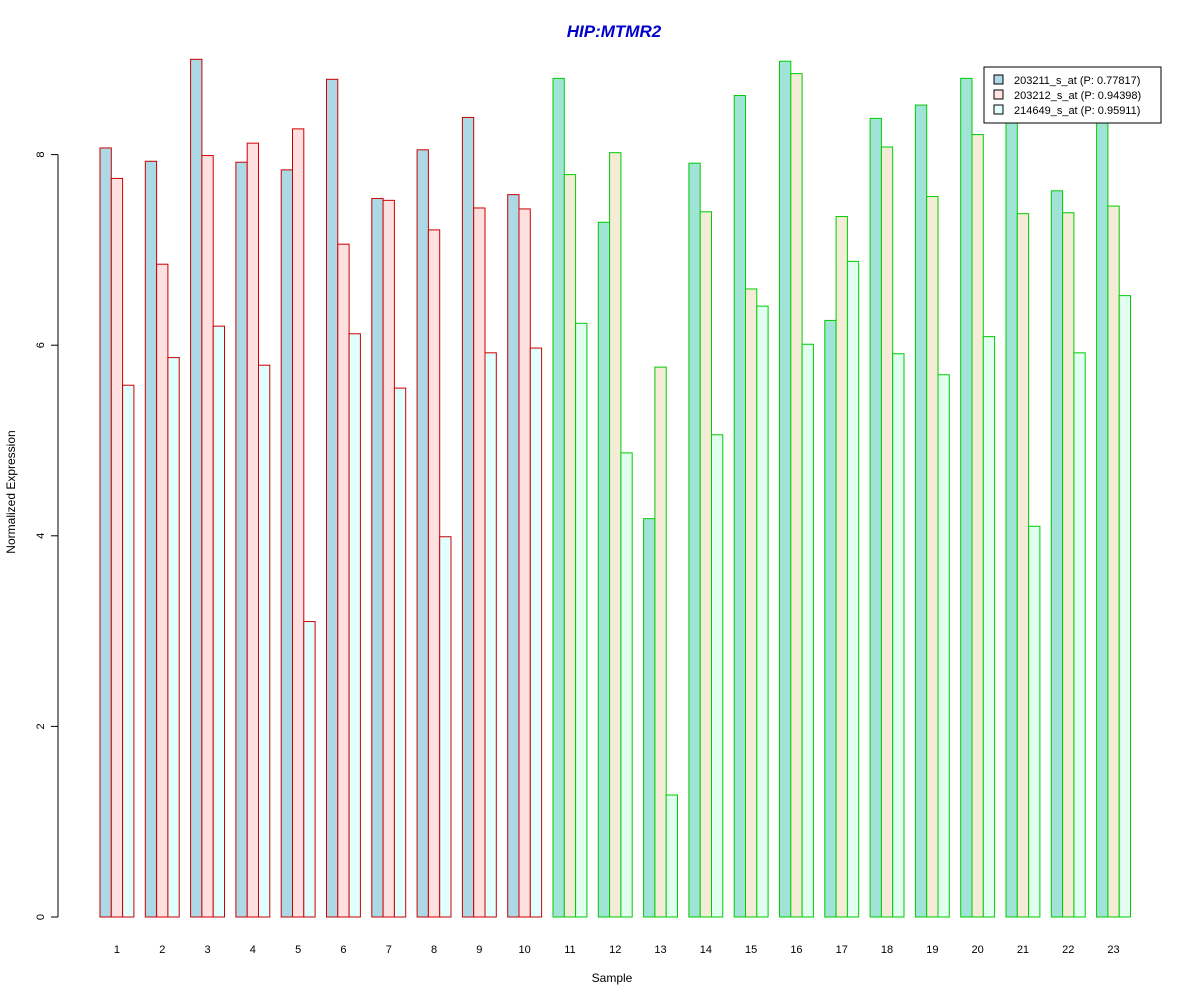  I want to click on x-tick-label: 21, so click(1023, 950).